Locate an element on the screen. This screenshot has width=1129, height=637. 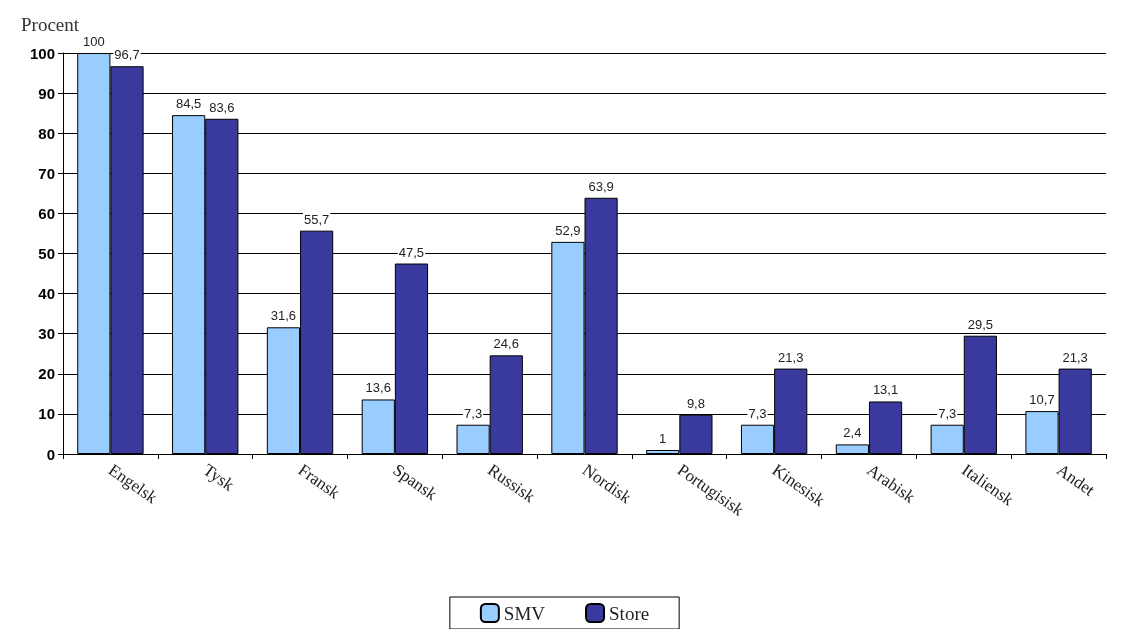
data-label: 63,9 is located at coordinates (601, 186).